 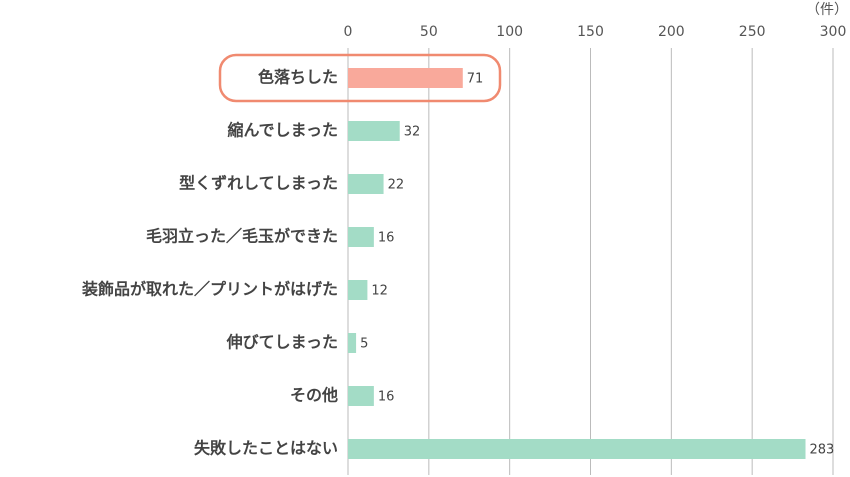 What do you see at coordinates (209, 289) in the screenshot?
I see `category-label: 装飾品が取れた／プリントがはげた` at bounding box center [209, 289].